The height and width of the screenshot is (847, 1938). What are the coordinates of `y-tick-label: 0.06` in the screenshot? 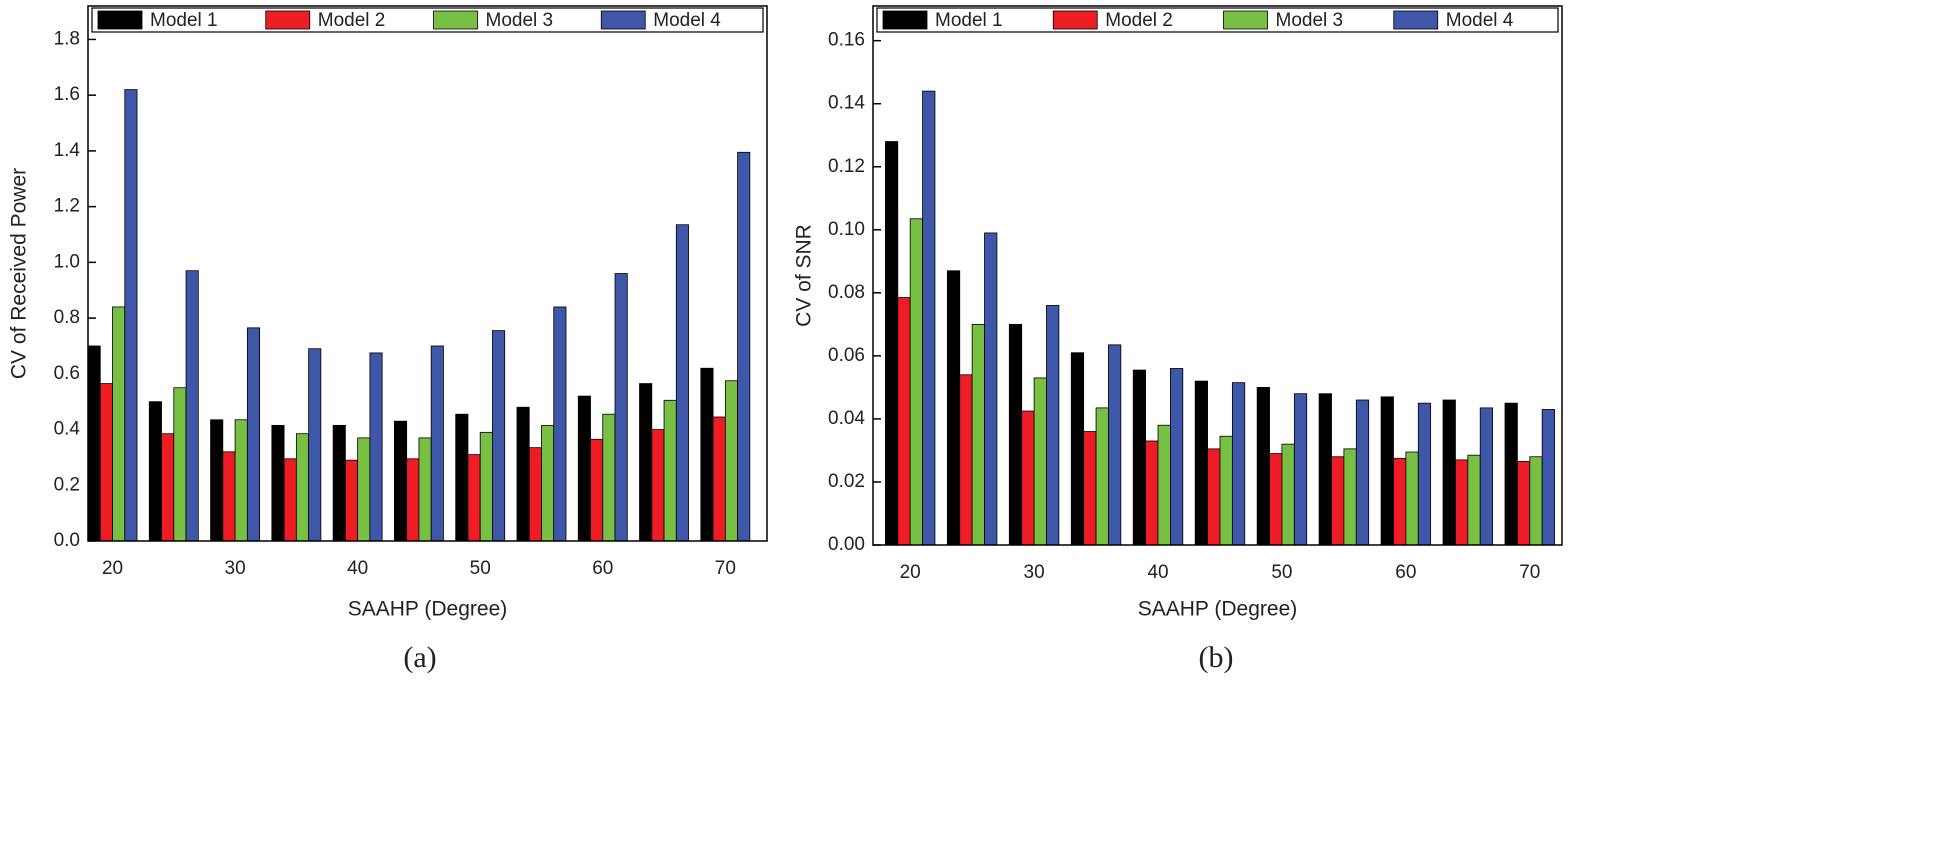 It's located at (846, 355).